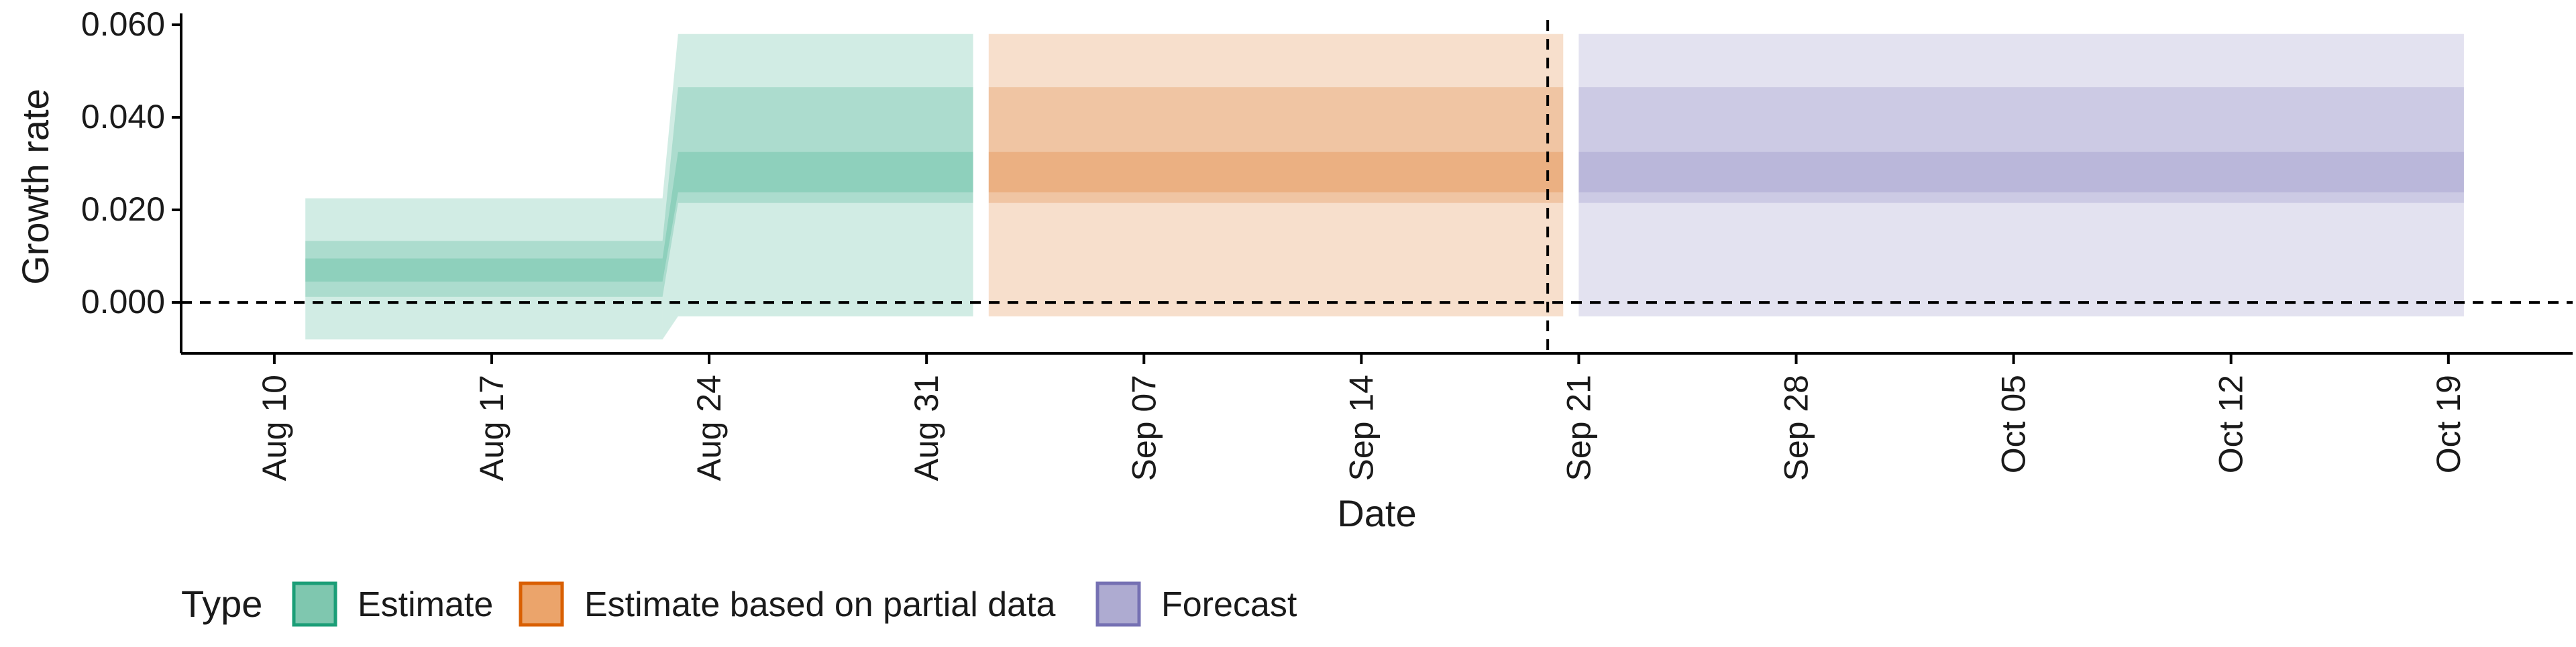  I want to click on series-forecast, so click(2021, 175).